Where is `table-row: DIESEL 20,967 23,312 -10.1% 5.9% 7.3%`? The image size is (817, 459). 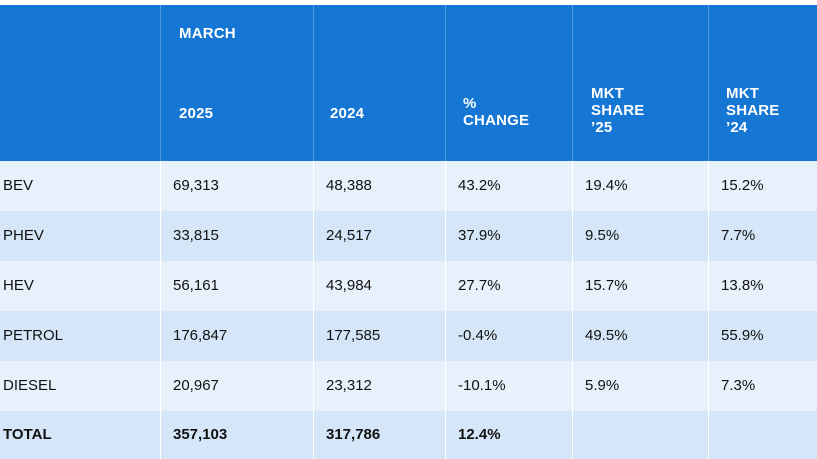 table-row: DIESEL 20,967 23,312 -10.1% 5.9% 7.3% is located at coordinates (408, 386).